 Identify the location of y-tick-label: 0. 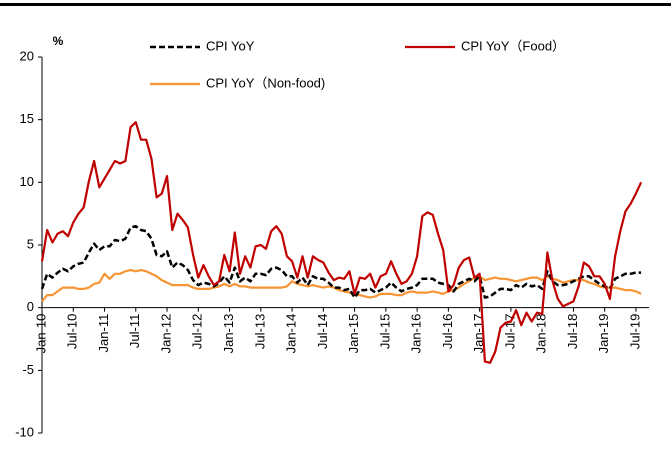
(30, 306).